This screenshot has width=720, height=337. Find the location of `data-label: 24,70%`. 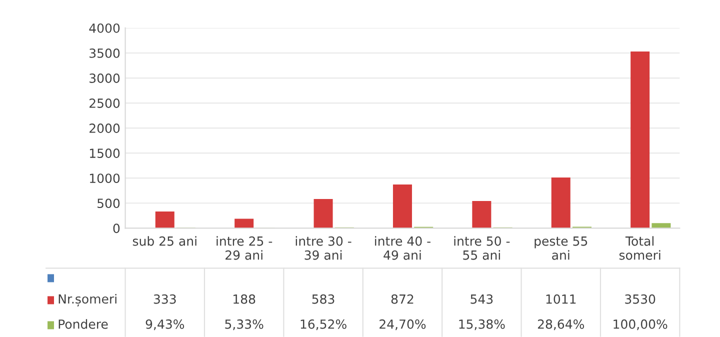

data-label: 24,70% is located at coordinates (403, 324).